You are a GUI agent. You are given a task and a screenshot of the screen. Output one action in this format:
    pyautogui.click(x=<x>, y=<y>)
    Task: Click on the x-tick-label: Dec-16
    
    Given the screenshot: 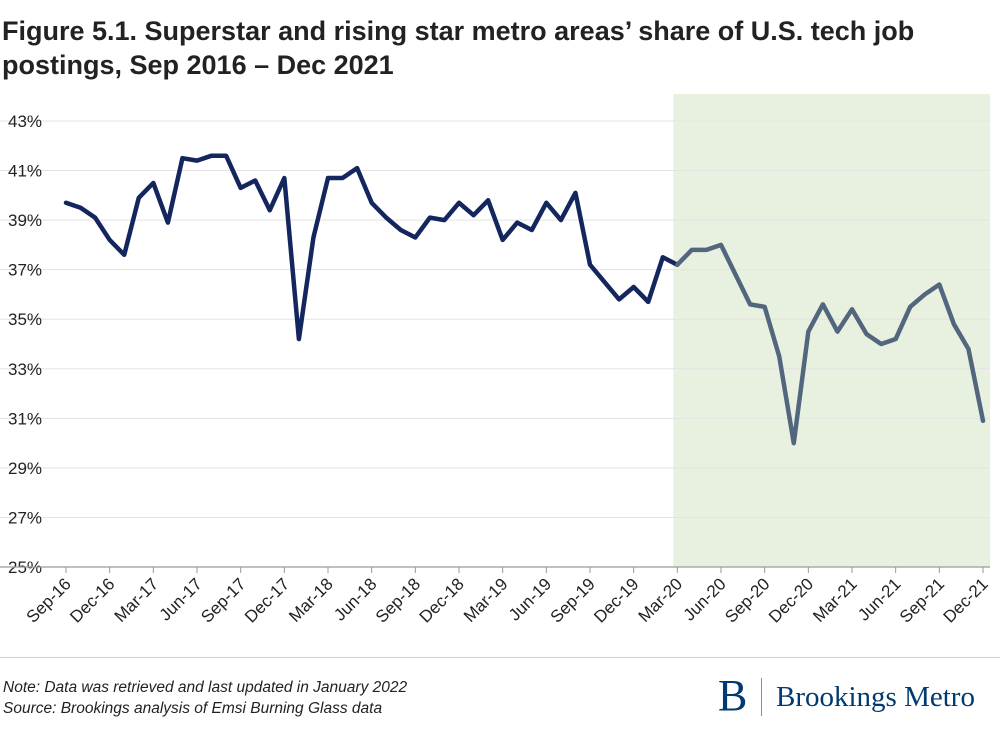 What is the action you would take?
    pyautogui.click(x=92, y=600)
    